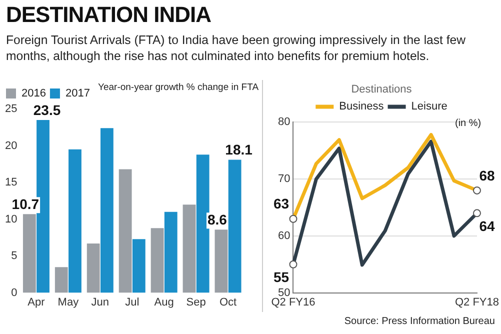  Describe the element at coordinates (217, 219) in the screenshot. I see `data-label: 8.6` at that location.